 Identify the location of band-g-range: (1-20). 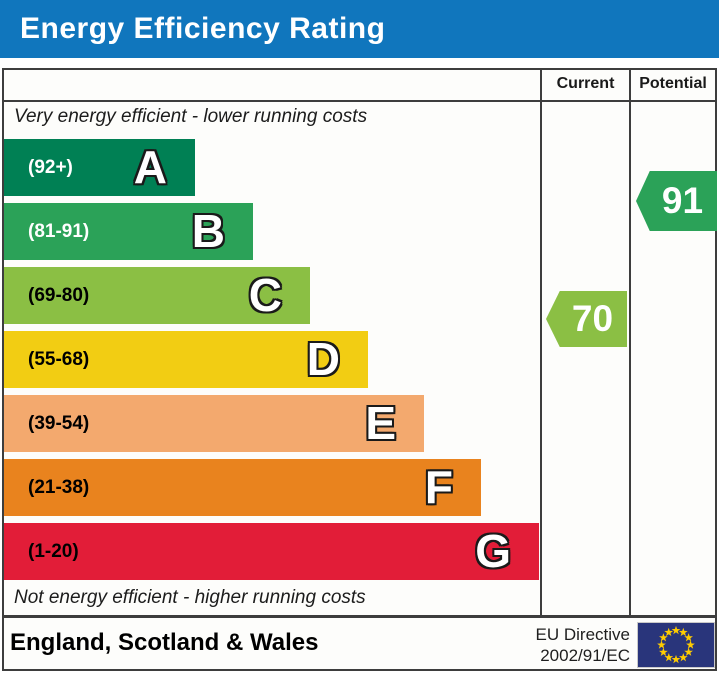
(53, 551).